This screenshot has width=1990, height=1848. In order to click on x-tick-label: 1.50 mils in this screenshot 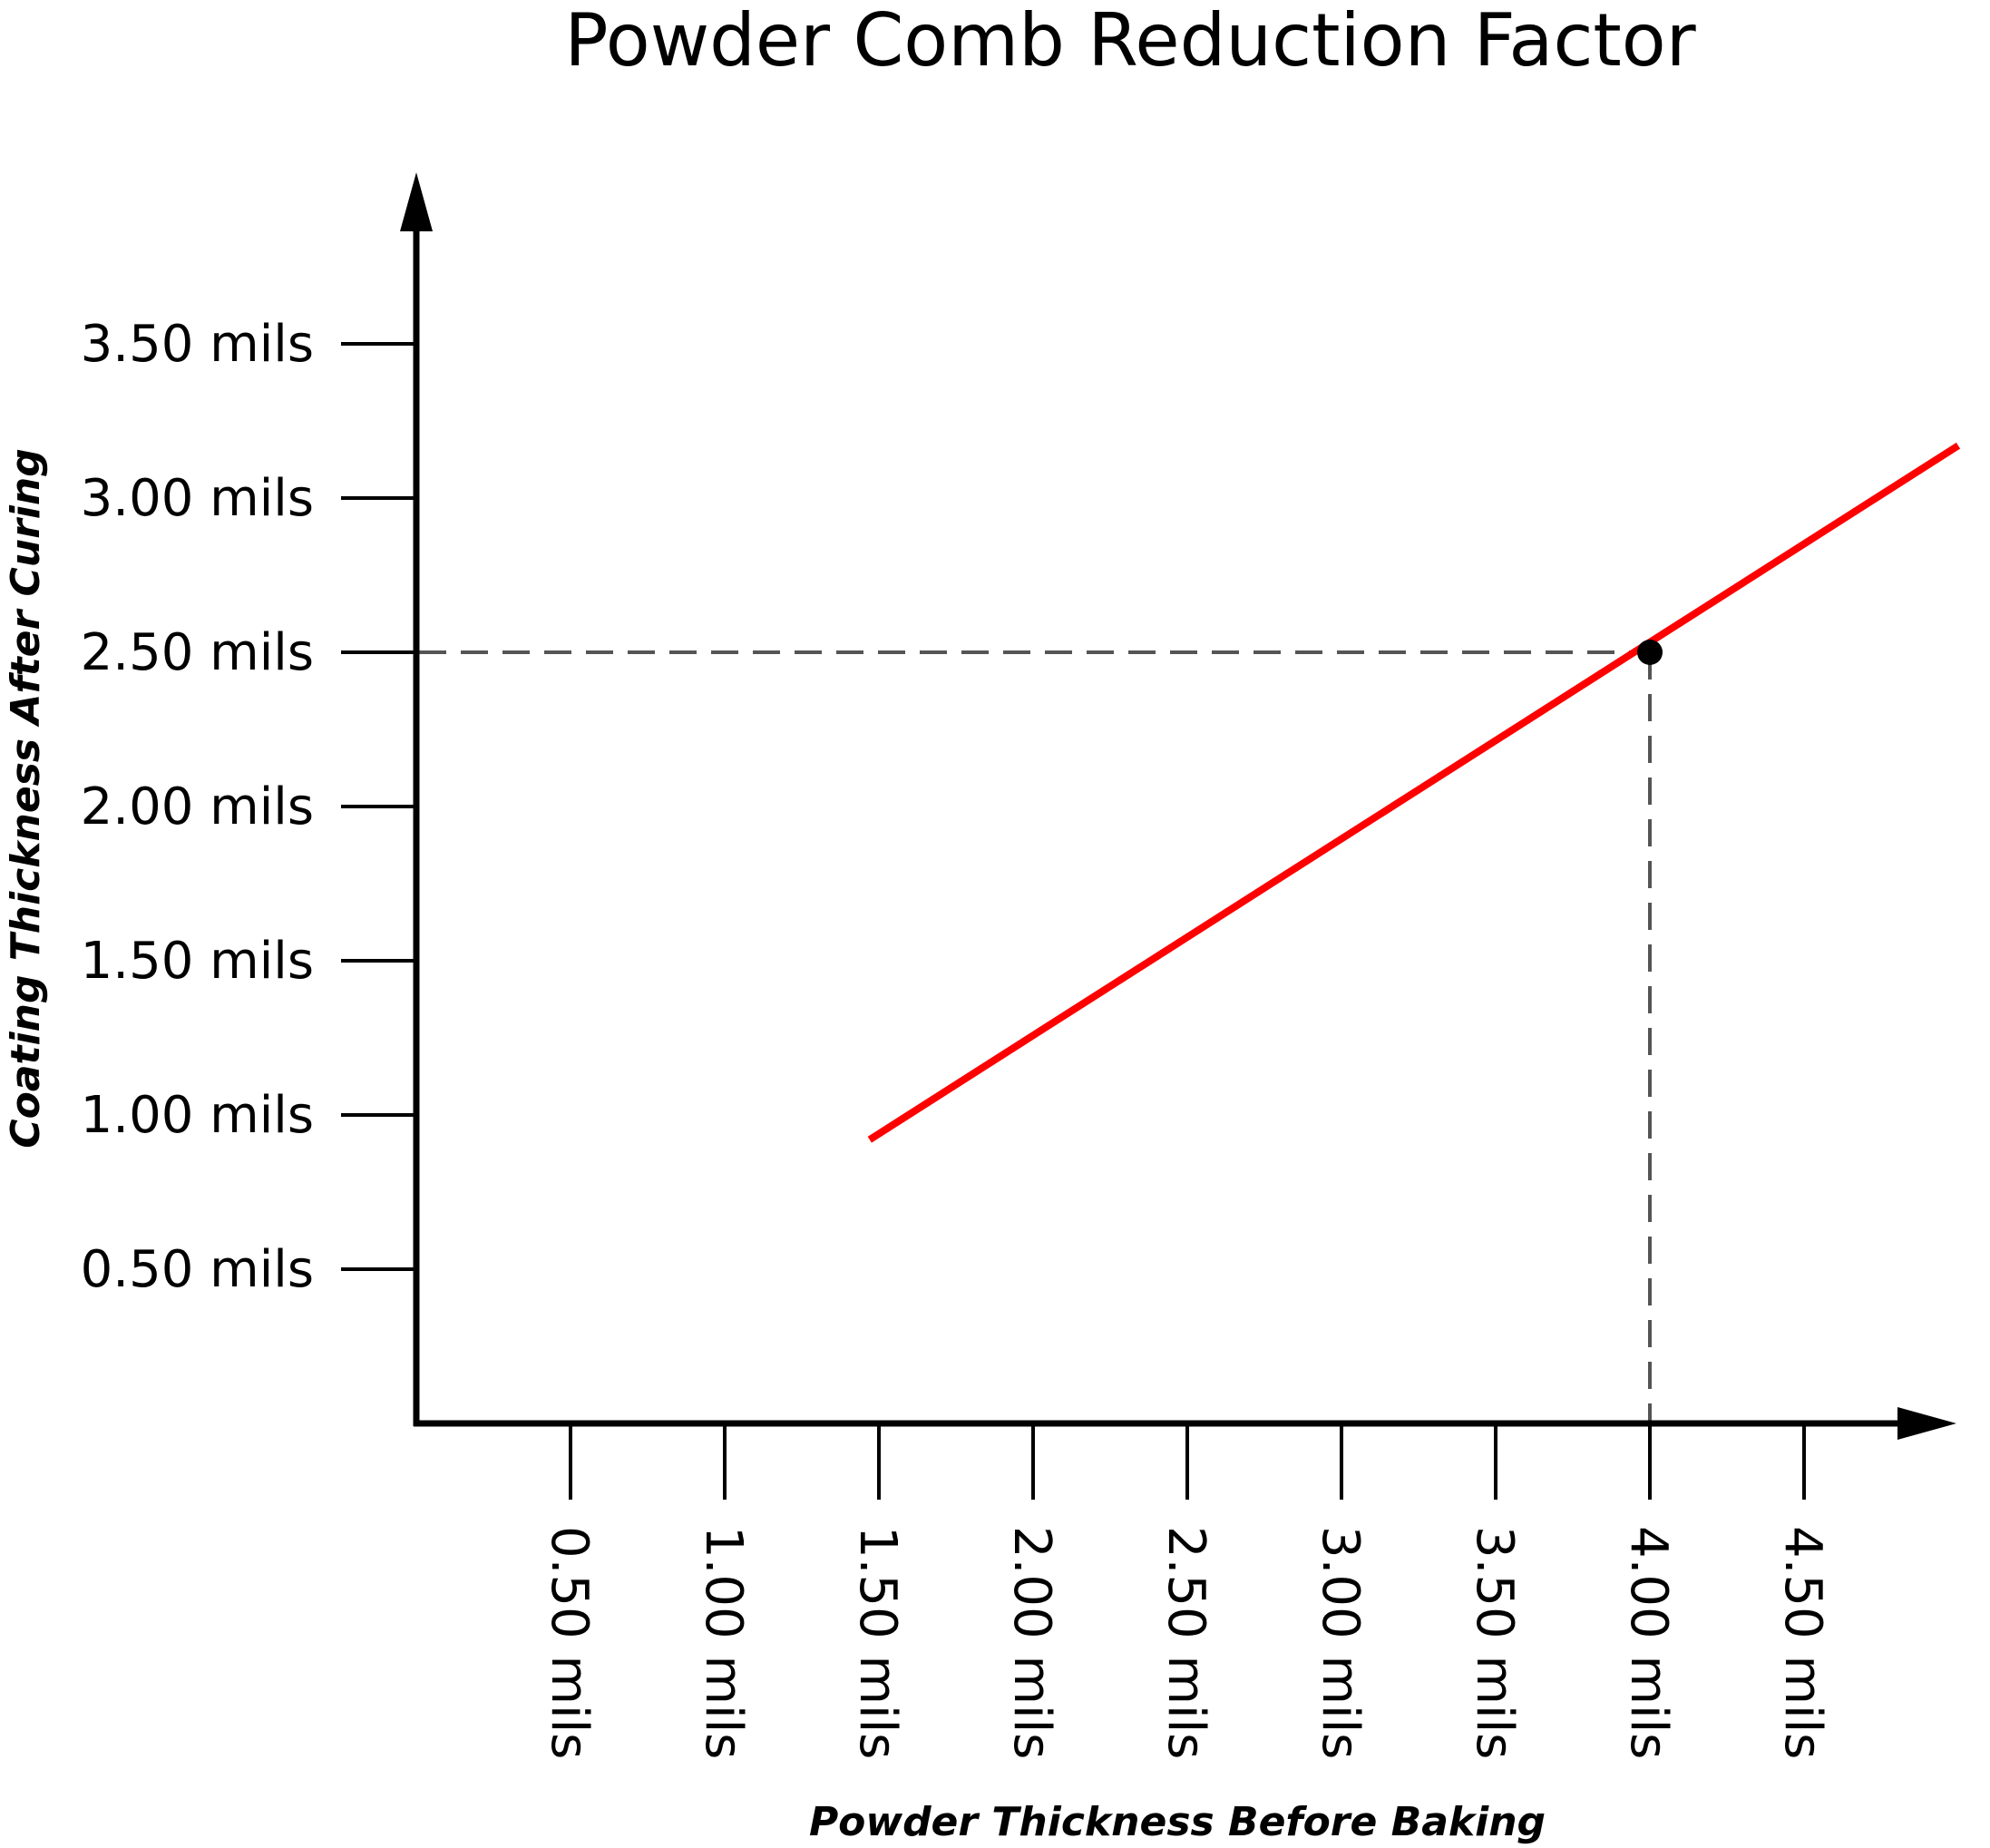, I will do `click(878, 1642)`.